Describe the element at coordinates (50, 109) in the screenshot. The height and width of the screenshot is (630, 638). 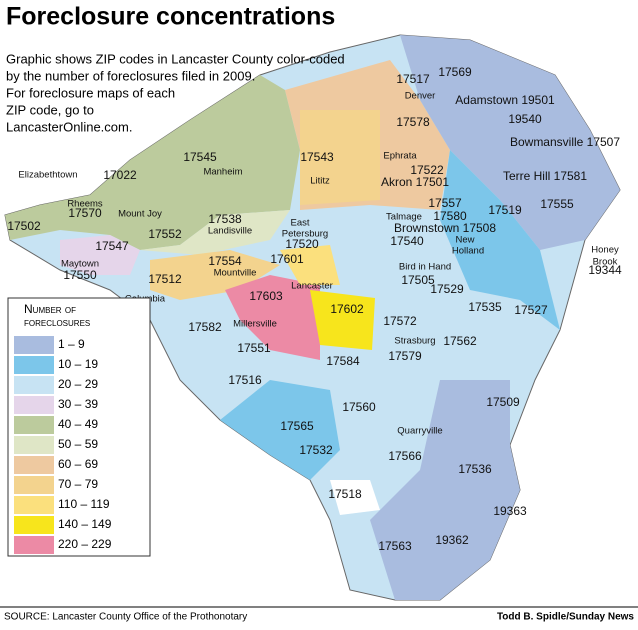
I see `subtitle-line: ZIP code, go to` at that location.